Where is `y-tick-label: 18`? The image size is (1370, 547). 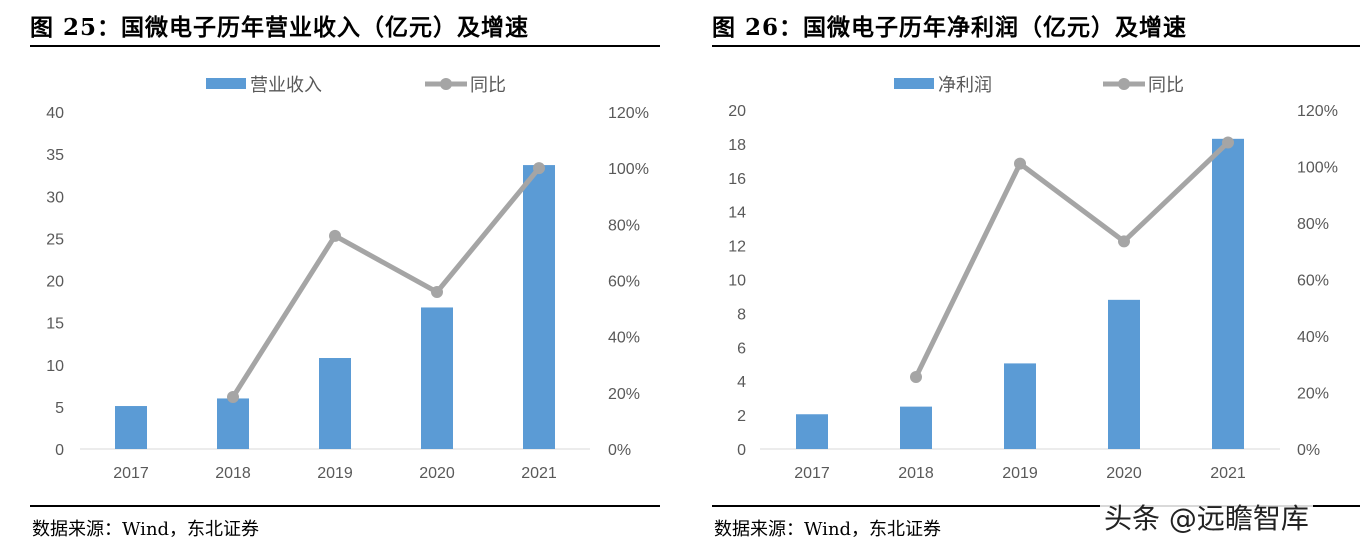 y-tick-label: 18 is located at coordinates (737, 145).